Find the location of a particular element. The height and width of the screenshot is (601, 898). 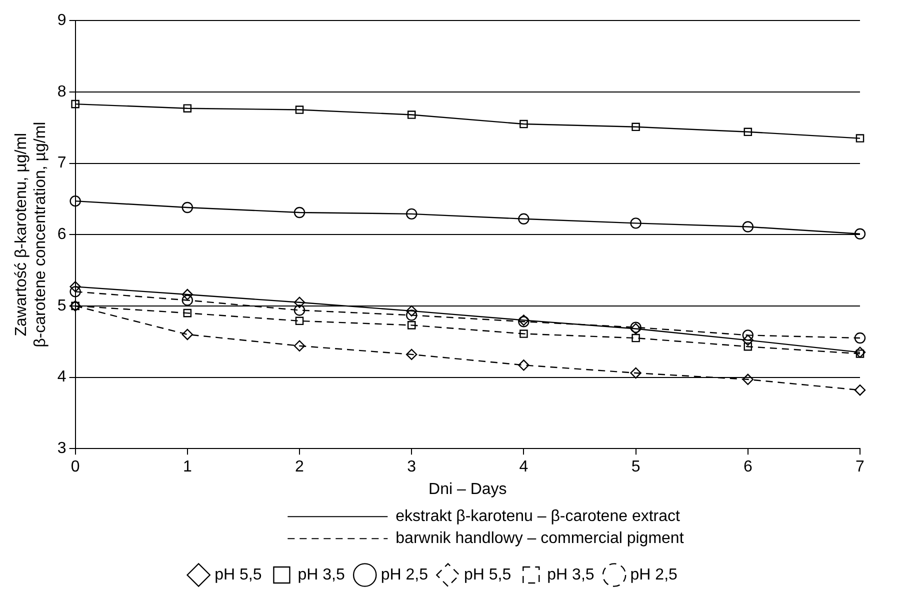

x-tick-label: 0 is located at coordinates (75, 467).